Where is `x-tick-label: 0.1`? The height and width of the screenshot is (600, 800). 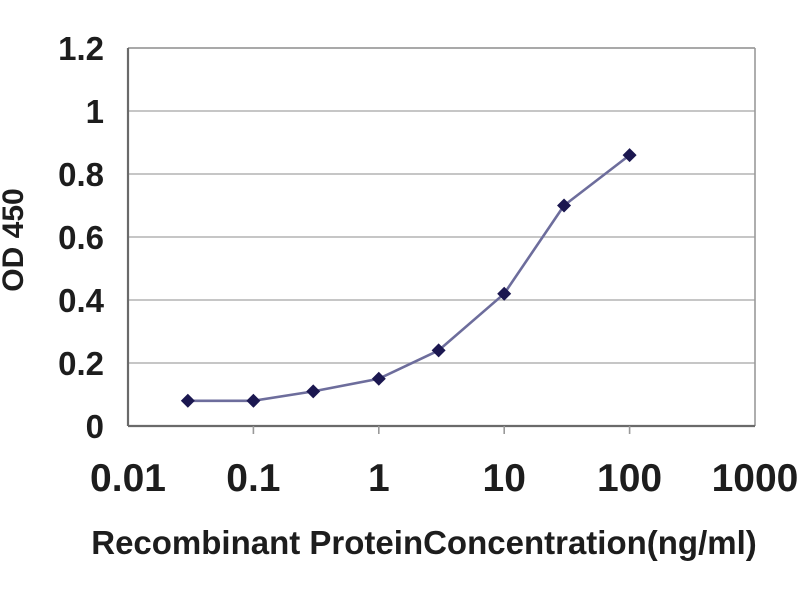
x-tick-label: 0.1 is located at coordinates (253, 478).